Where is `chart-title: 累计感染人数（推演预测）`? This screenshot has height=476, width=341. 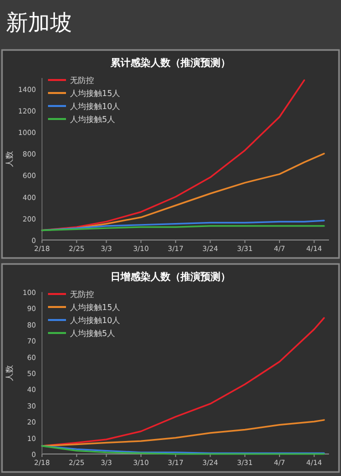
chart-title: 累计感染人数（推演预测） is located at coordinates (170, 63).